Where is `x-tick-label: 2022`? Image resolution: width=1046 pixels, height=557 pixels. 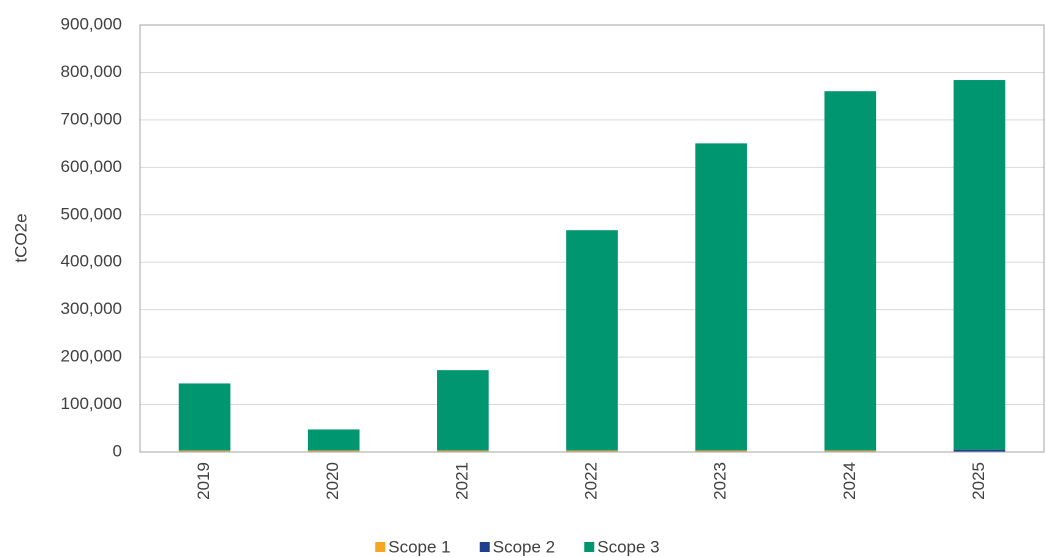 x-tick-label: 2022 is located at coordinates (590, 481).